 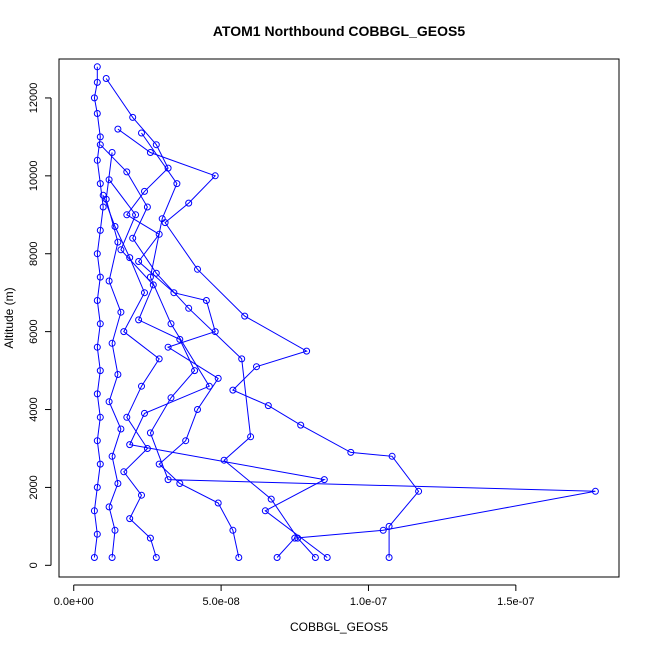 I want to click on y-tick-label: 4000, so click(x=34, y=409).